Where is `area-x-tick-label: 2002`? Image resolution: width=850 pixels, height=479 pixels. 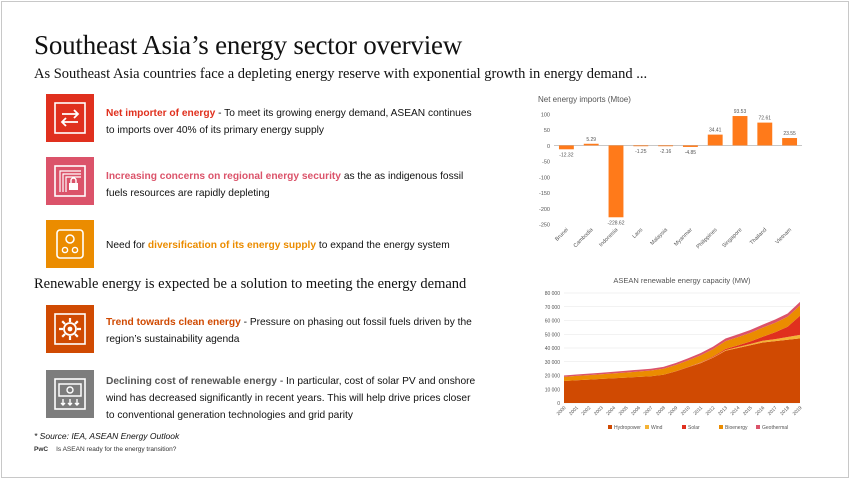 area-x-tick-label: 2002 is located at coordinates (586, 411).